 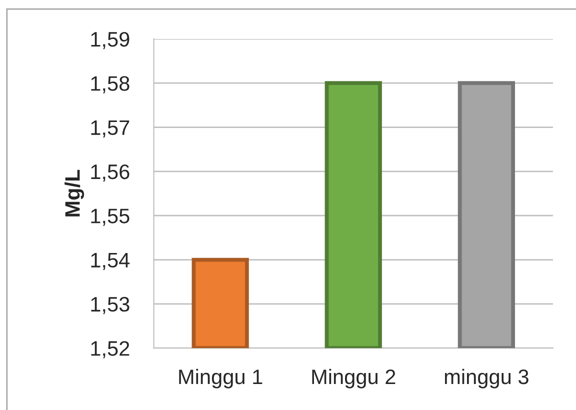 What do you see at coordinates (110, 41) in the screenshot?
I see `y-tick-label: 1,59` at bounding box center [110, 41].